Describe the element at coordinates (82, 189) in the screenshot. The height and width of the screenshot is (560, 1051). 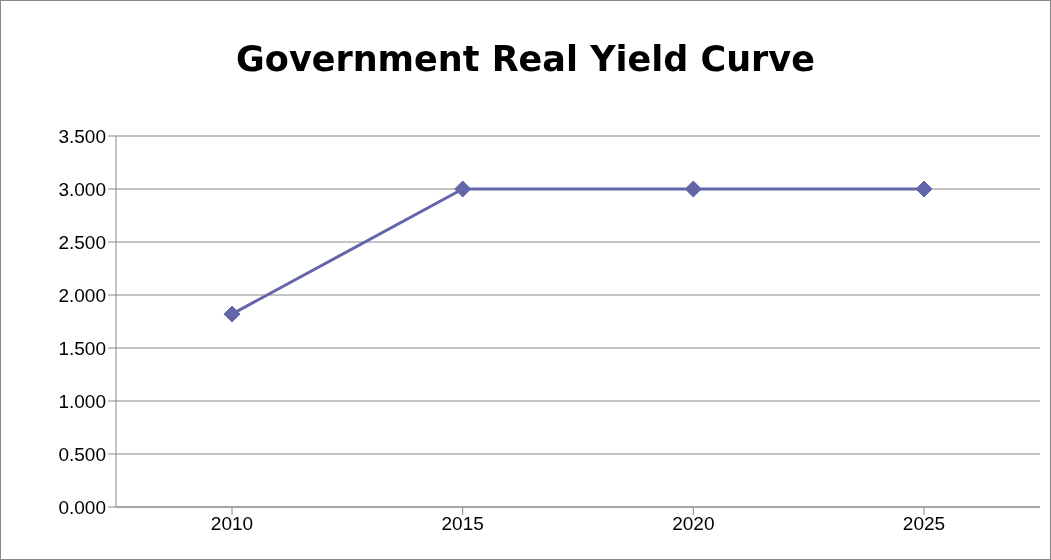
I see `y-tick-label: 3.000` at that location.